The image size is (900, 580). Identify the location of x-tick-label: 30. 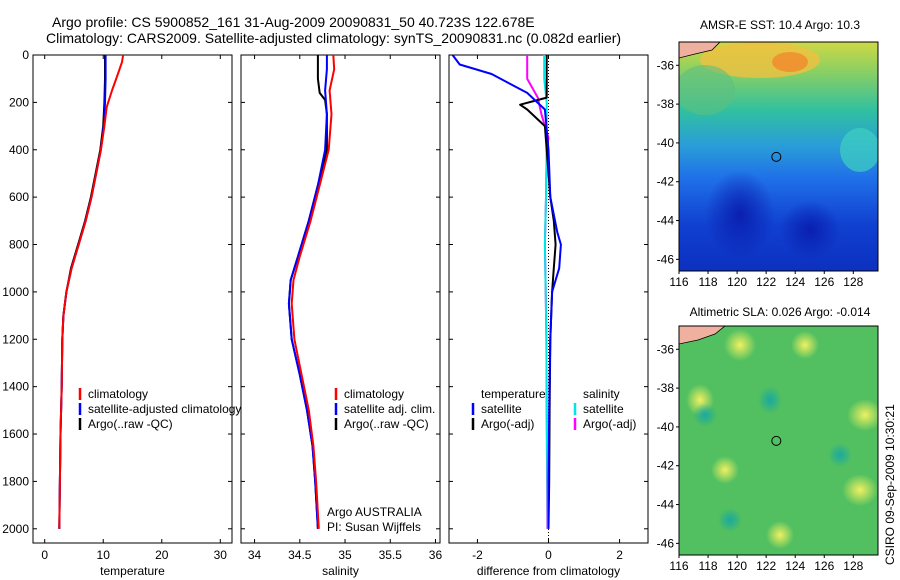
(221, 555).